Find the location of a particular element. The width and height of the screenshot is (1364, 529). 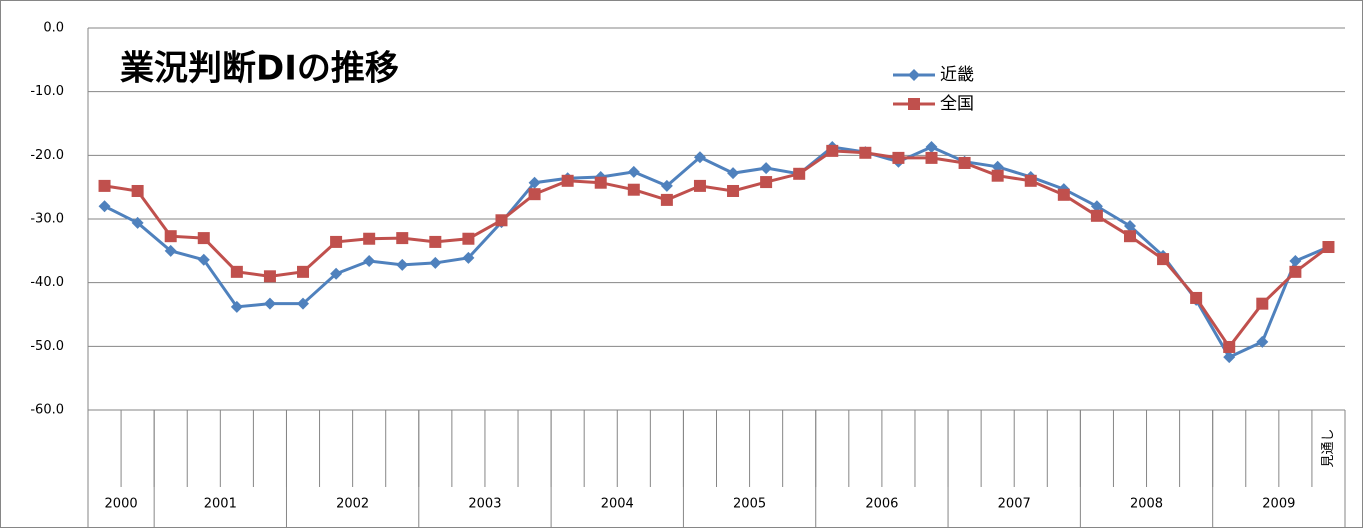

group-label: 2004 is located at coordinates (617, 504).